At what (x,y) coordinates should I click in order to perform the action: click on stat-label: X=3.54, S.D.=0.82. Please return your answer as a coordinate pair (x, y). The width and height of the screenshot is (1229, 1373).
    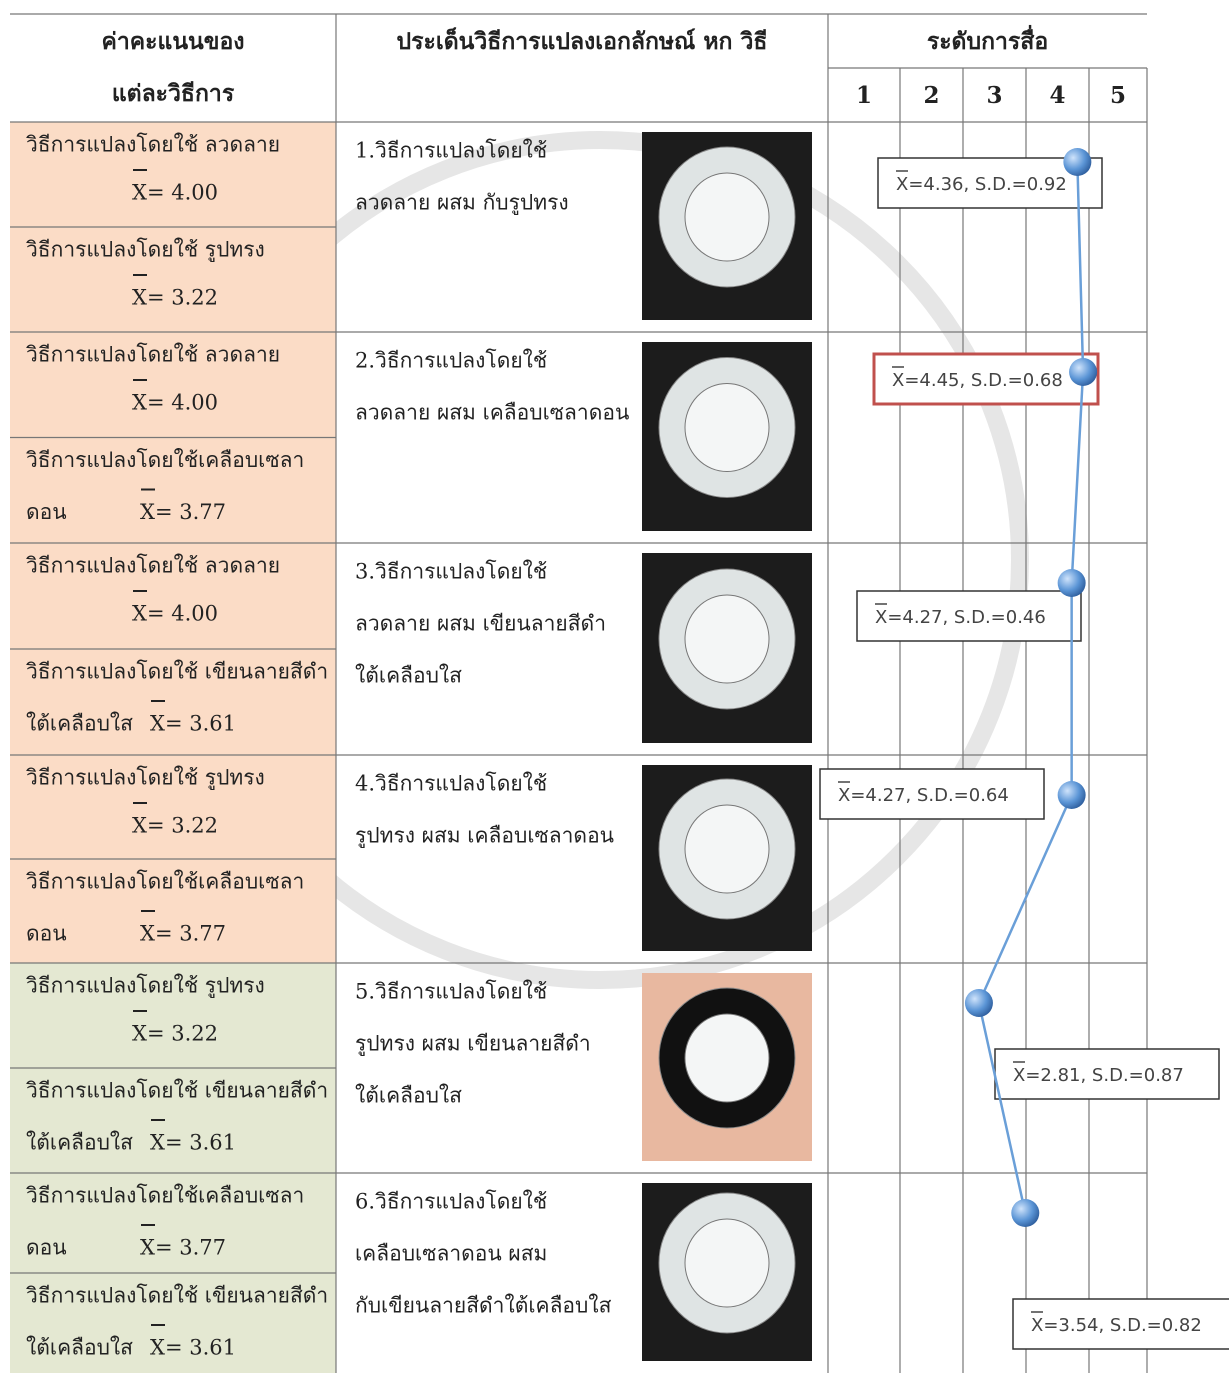
    Looking at the image, I should click on (1116, 1325).